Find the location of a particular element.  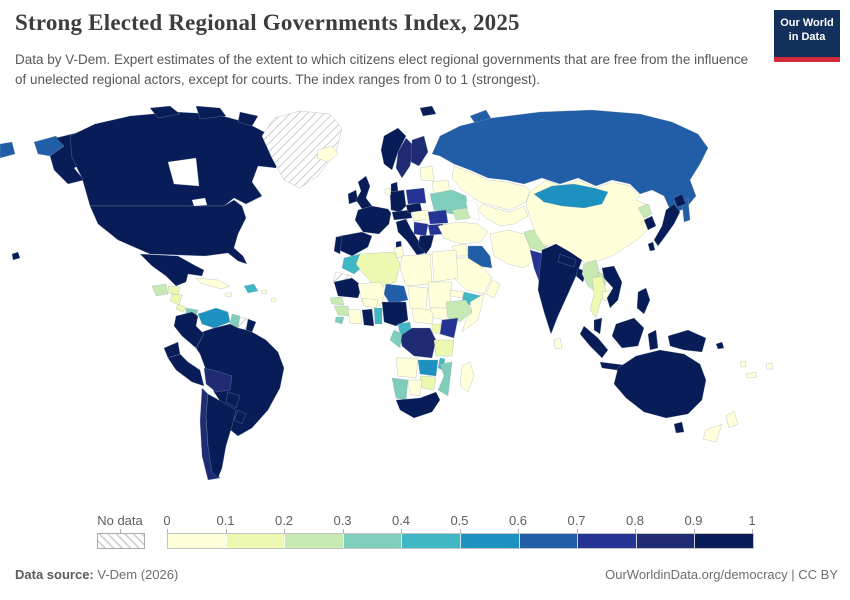

country-sweden is located at coordinates (405, 158).